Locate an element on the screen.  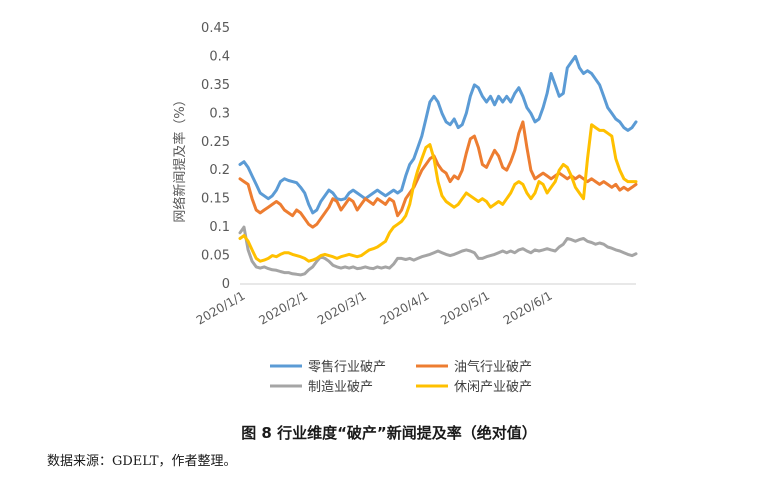
figure-caption: 图 8 行业维度“破产”新闻提及率（绝对值） is located at coordinates (389, 433).